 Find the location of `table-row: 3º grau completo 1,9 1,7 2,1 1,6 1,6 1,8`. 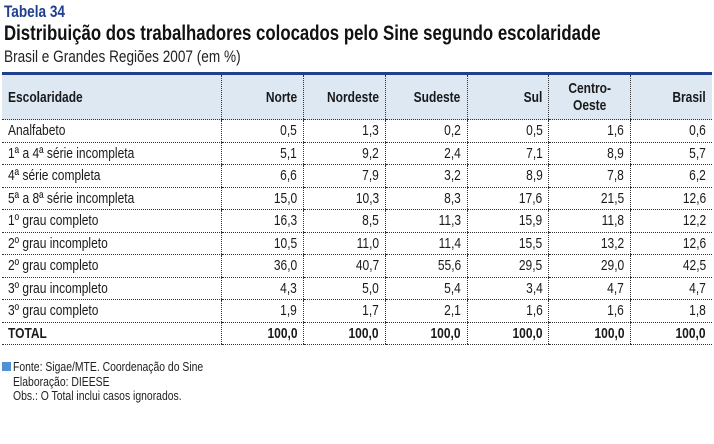

table-row: 3º grau completo 1,9 1,7 2,1 1,6 1,6 1,8 is located at coordinates (357, 311).